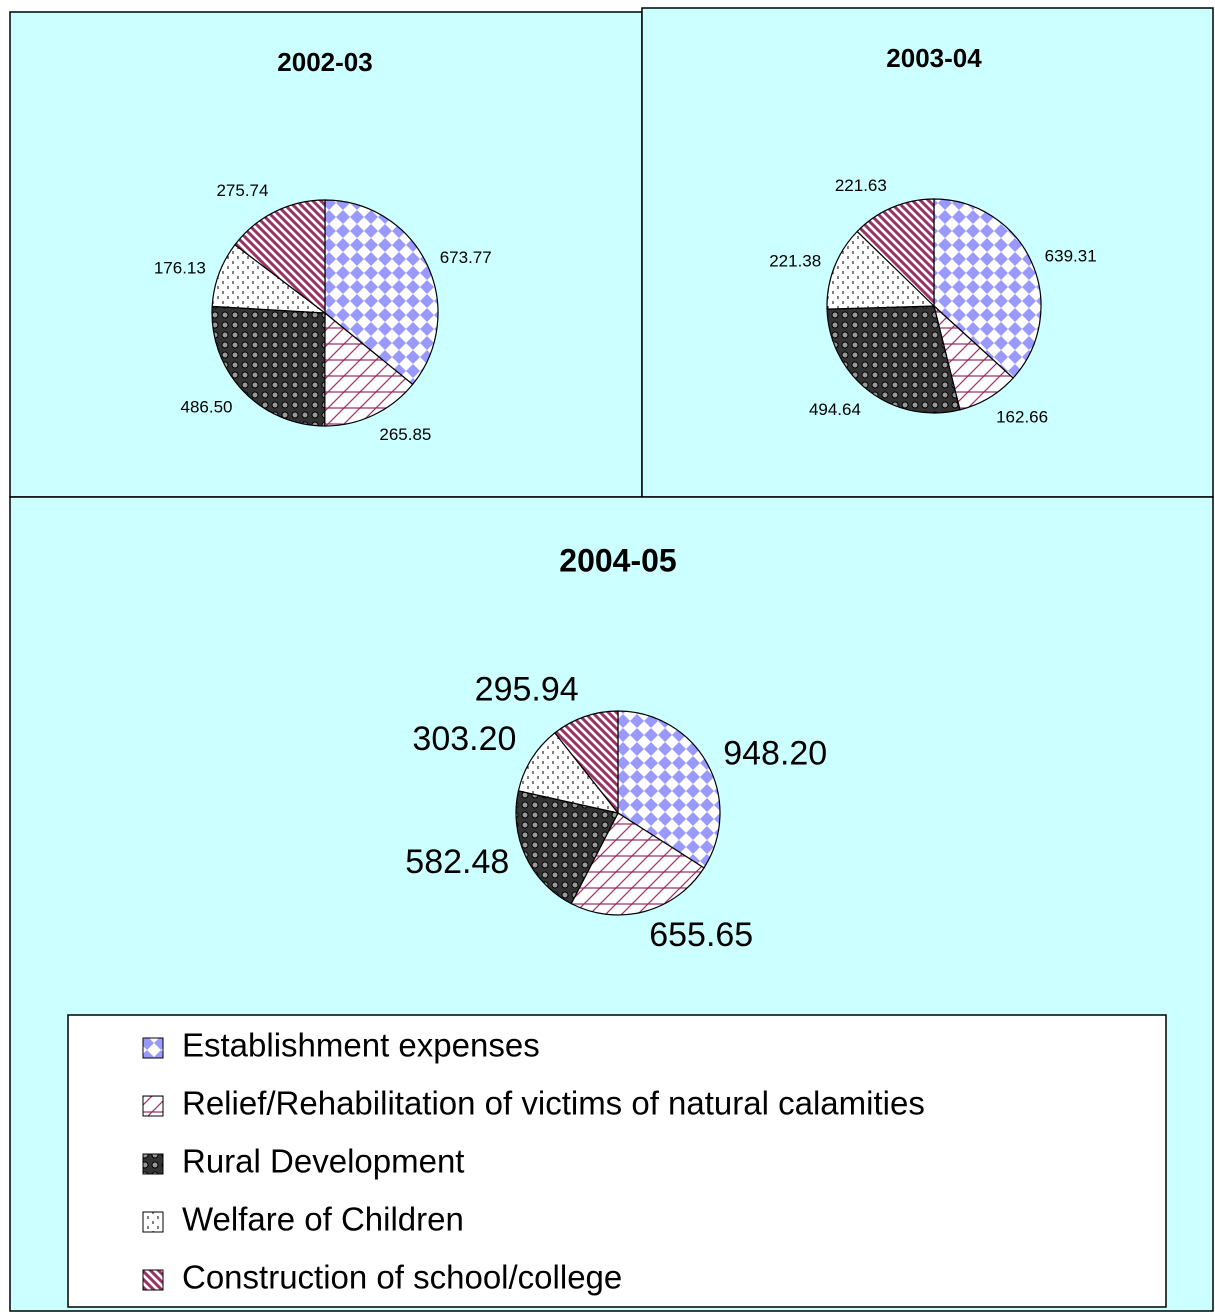 This screenshot has width=1215, height=1312. I want to click on data-label: 221.38, so click(795, 261).